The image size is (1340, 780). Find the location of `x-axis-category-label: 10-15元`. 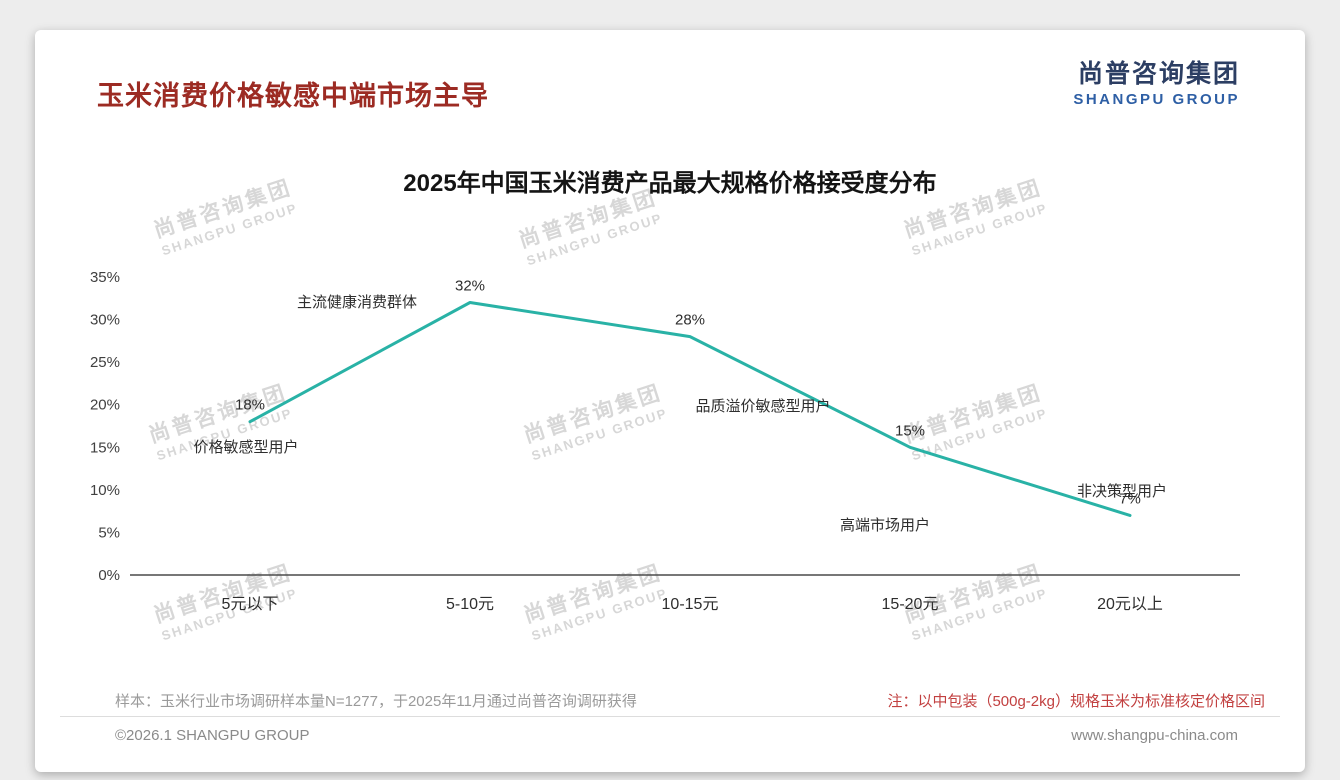

x-axis-category-label: 10-15元 is located at coordinates (690, 604).